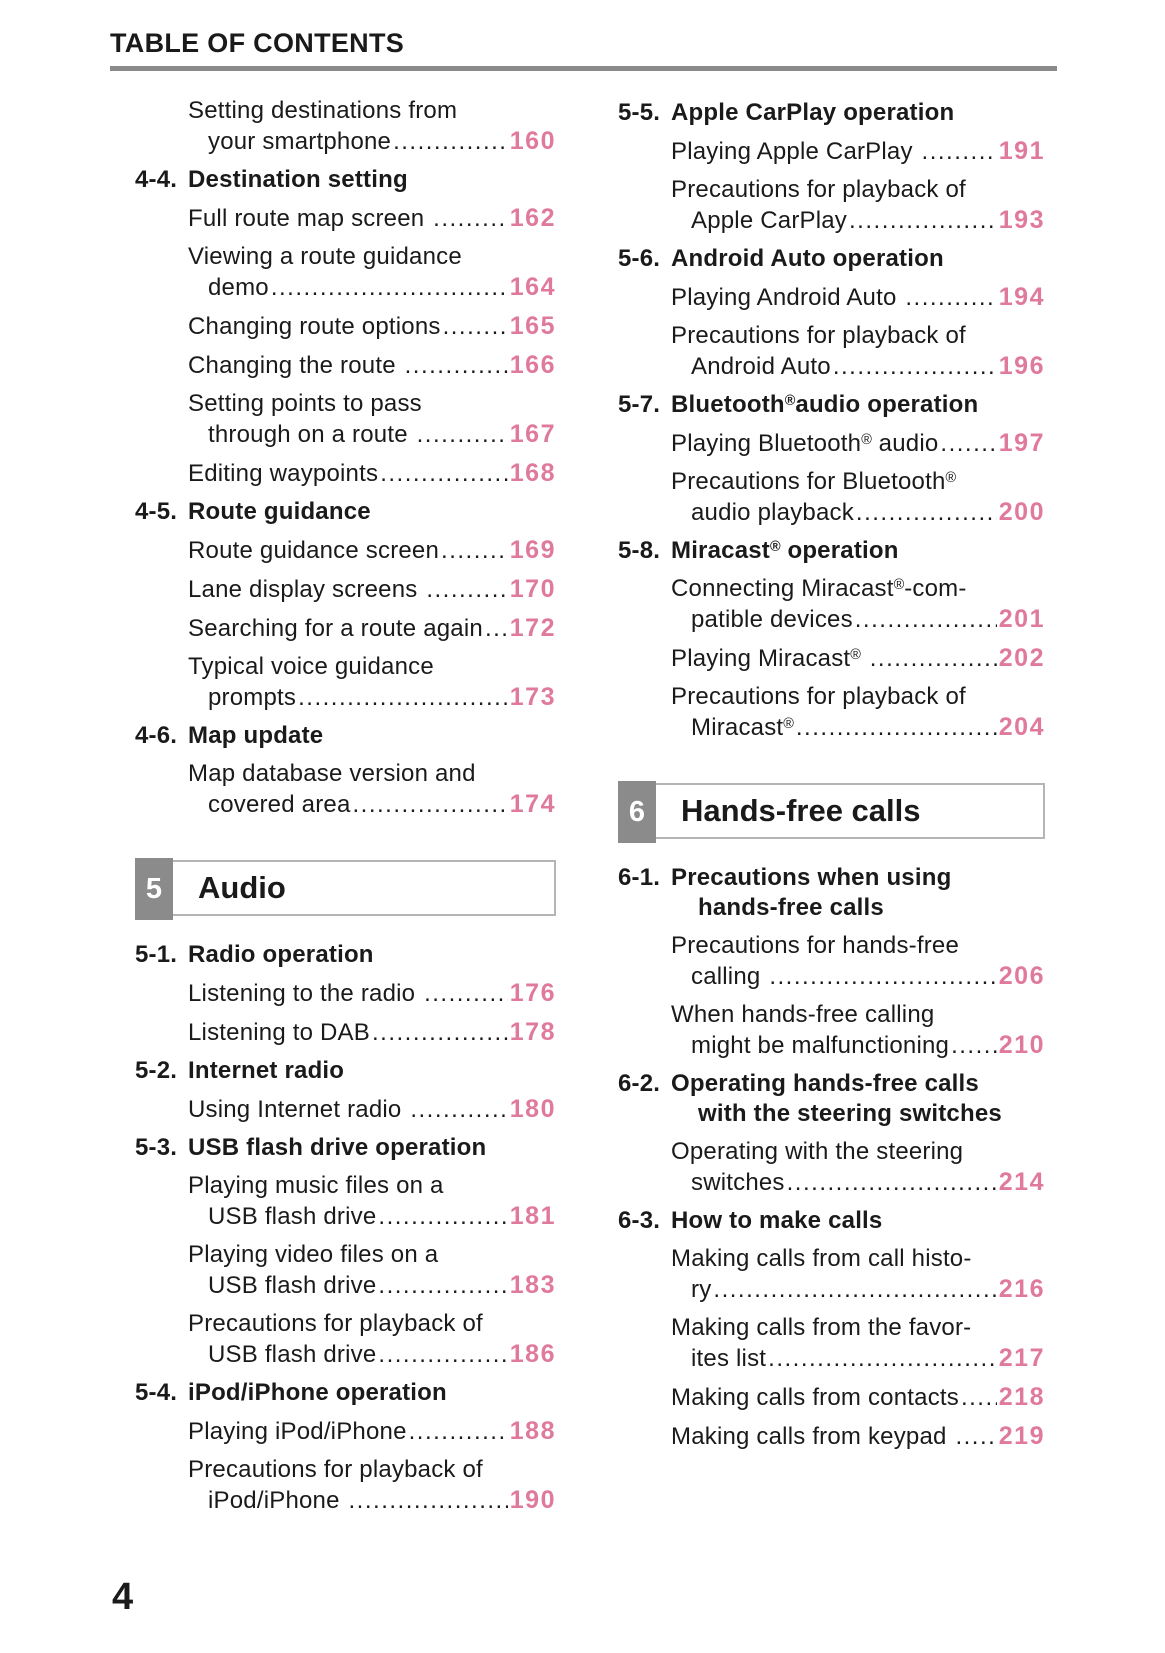  Describe the element at coordinates (345, 1109) in the screenshot. I see `toc-entry: Using Internet radio 180` at that location.